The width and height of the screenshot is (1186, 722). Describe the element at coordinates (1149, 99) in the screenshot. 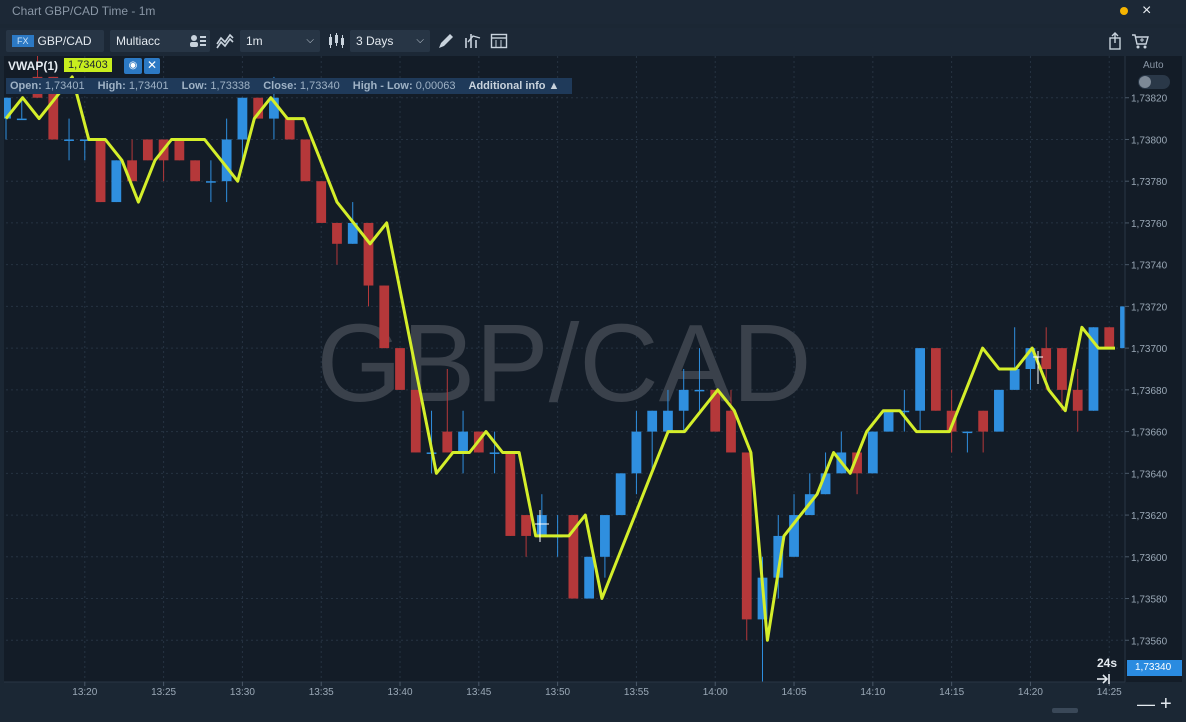

I see `y-tick-label: 1,73820` at that location.